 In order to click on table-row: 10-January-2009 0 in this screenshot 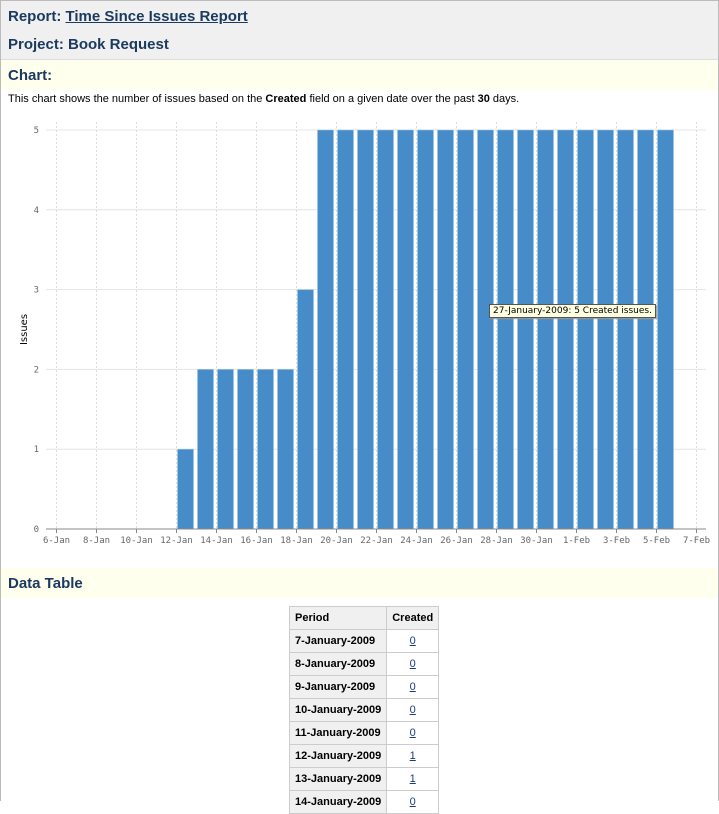, I will do `click(364, 710)`.